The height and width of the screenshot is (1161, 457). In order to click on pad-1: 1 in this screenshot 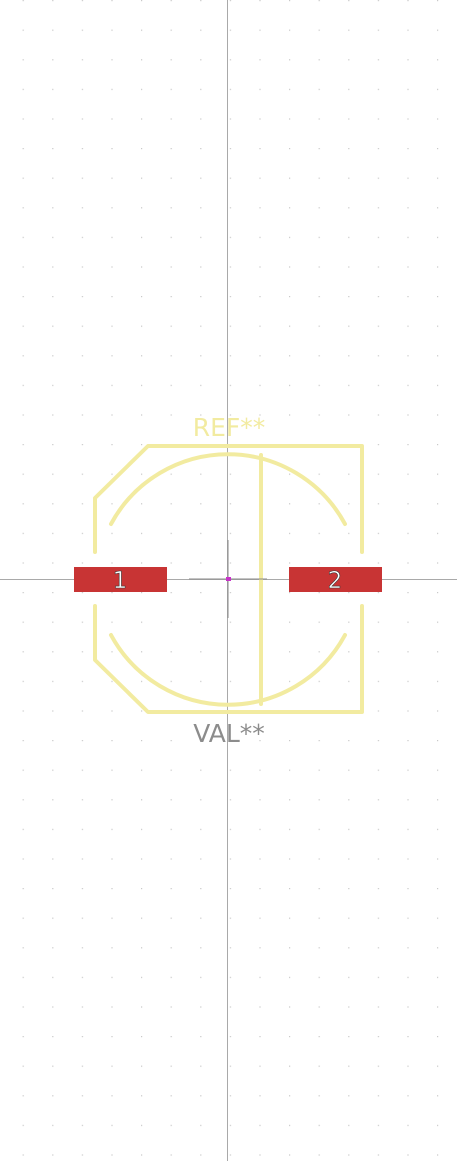, I will do `click(120, 580)`.